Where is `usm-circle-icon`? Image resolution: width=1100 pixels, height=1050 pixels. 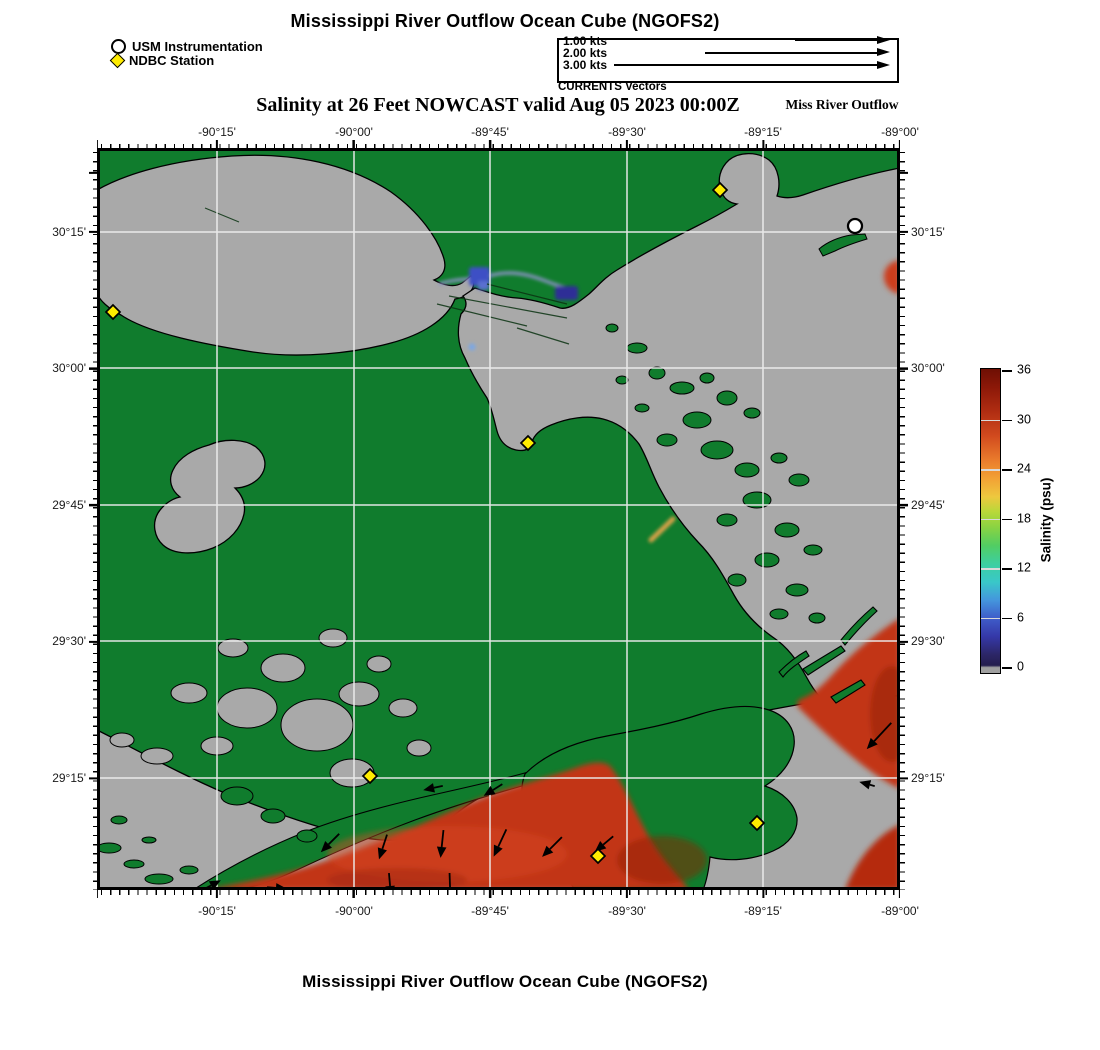 usm-circle-icon is located at coordinates (118, 46).